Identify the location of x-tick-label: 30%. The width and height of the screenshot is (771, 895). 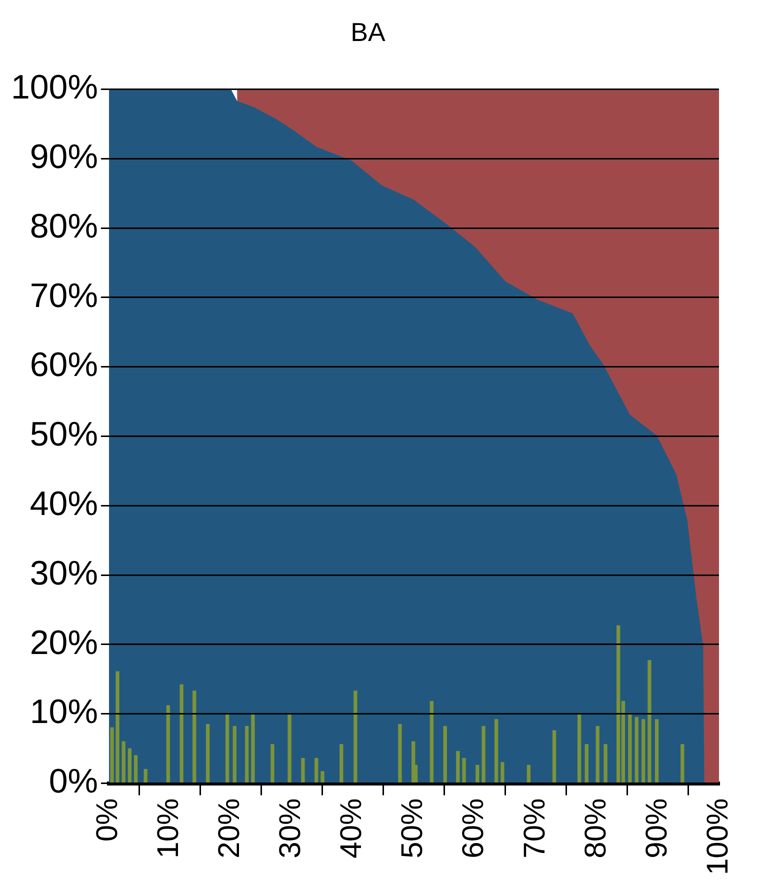
(291, 828).